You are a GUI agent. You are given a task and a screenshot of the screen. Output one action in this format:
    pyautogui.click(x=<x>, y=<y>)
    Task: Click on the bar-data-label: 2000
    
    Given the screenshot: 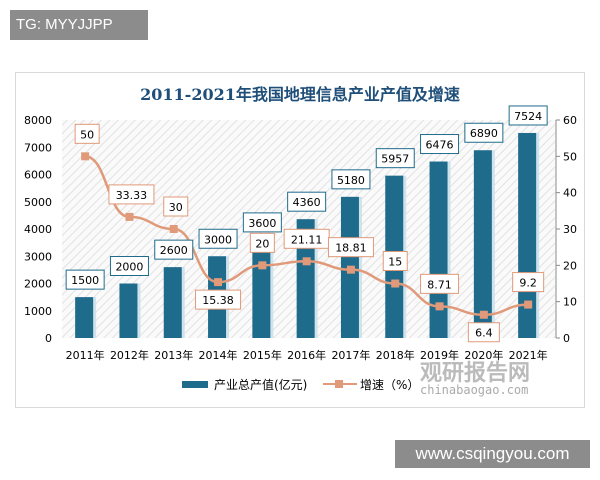 What is the action you would take?
    pyautogui.click(x=129, y=267)
    